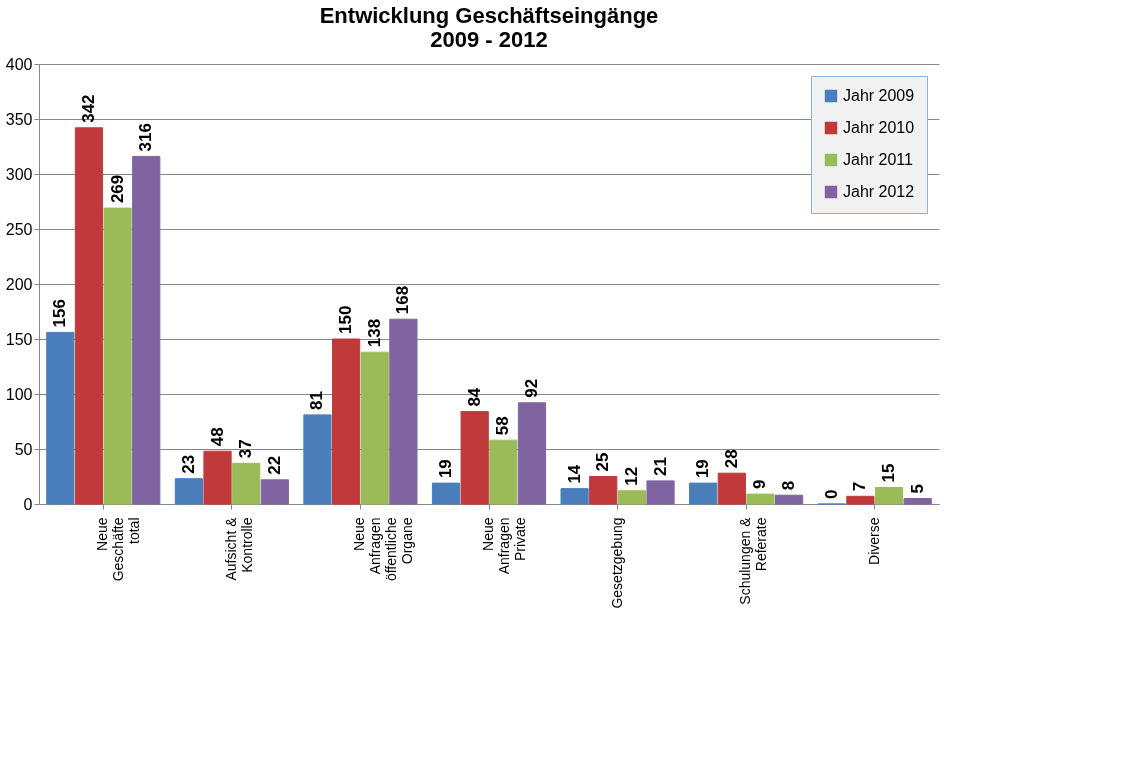 This screenshot has width=1126, height=772. Describe the element at coordinates (731, 459) in the screenshot. I see `data-label: 28` at that location.